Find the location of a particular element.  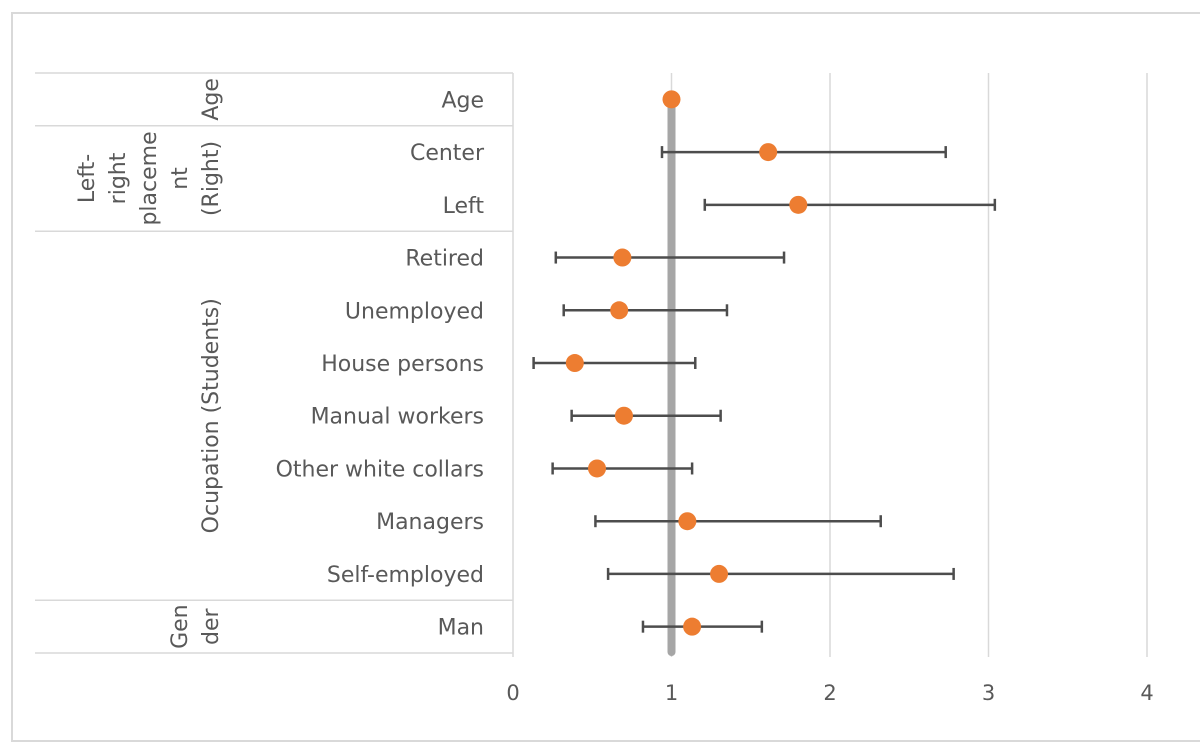

group-label: (Right) is located at coordinates (211, 178).